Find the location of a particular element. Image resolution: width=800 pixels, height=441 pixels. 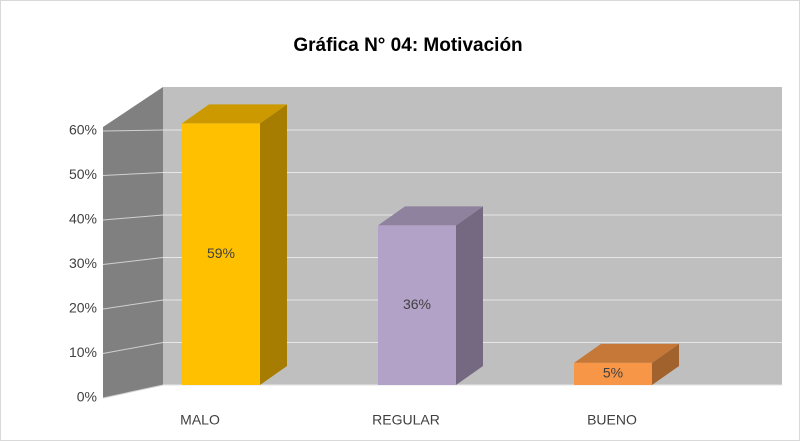

data-label: 36% is located at coordinates (417, 304).